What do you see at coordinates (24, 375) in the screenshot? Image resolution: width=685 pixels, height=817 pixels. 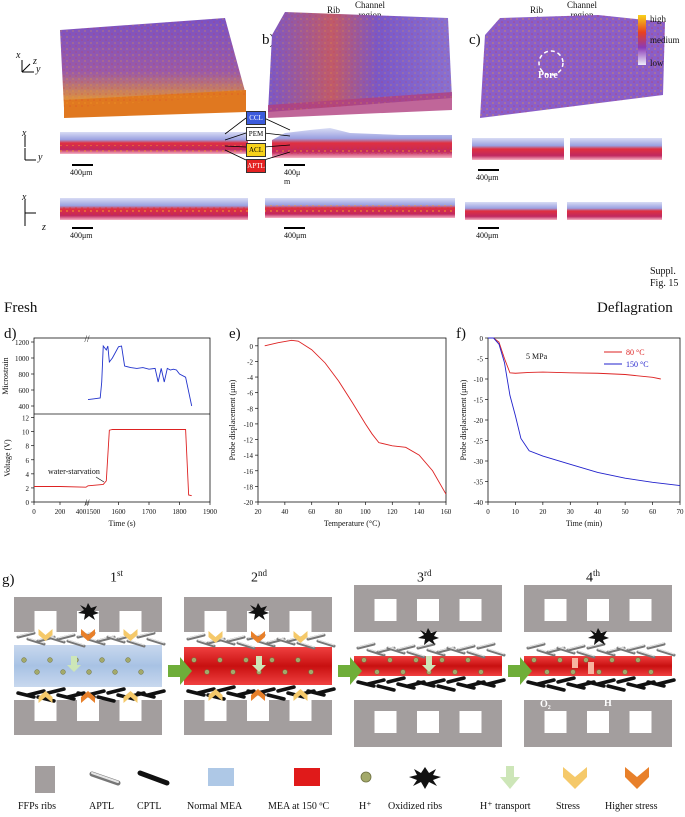 I see `chart-d-ytick-top-label: 800` at bounding box center [24, 375].